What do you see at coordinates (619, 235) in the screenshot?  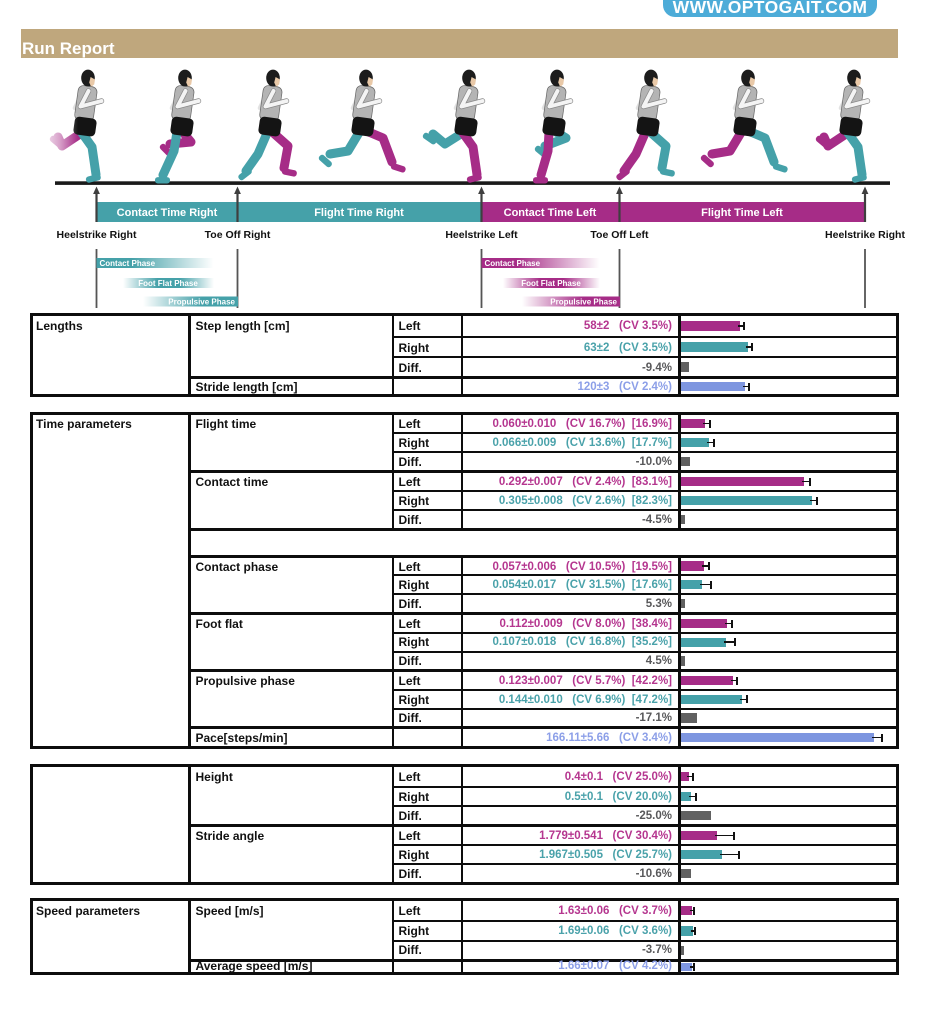 I see `svg-text: Toe Off Left` at bounding box center [619, 235].